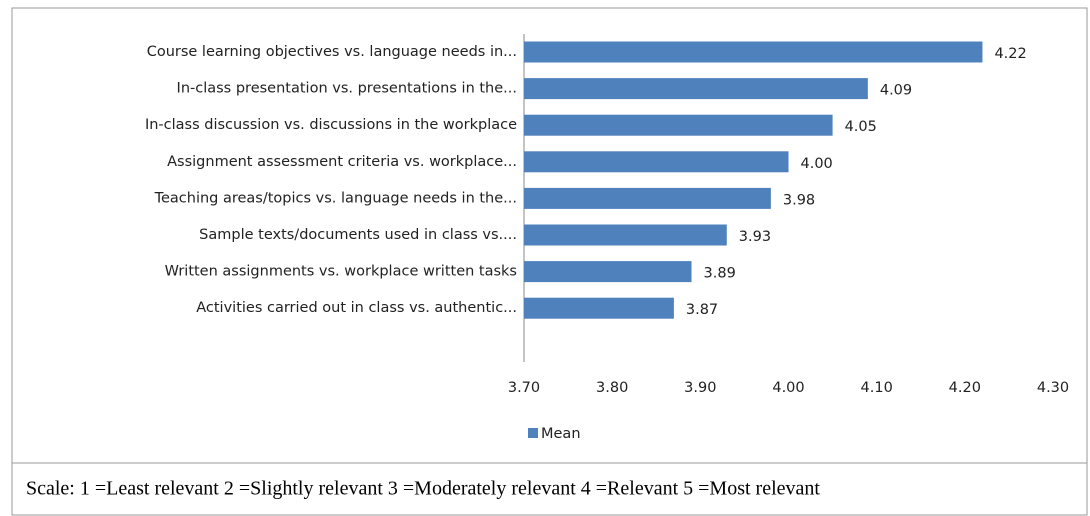  Describe the element at coordinates (561, 434) in the screenshot. I see `legend-label: Mean` at that location.